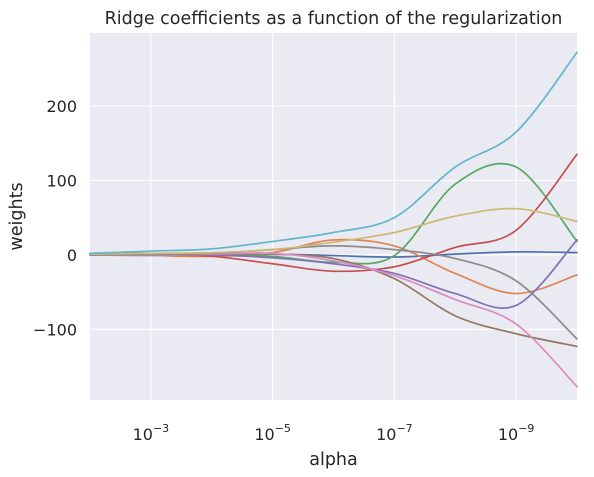  Describe the element at coordinates (394, 433) in the screenshot. I see `x-tick-label-2: 10⁻⁷` at that location.